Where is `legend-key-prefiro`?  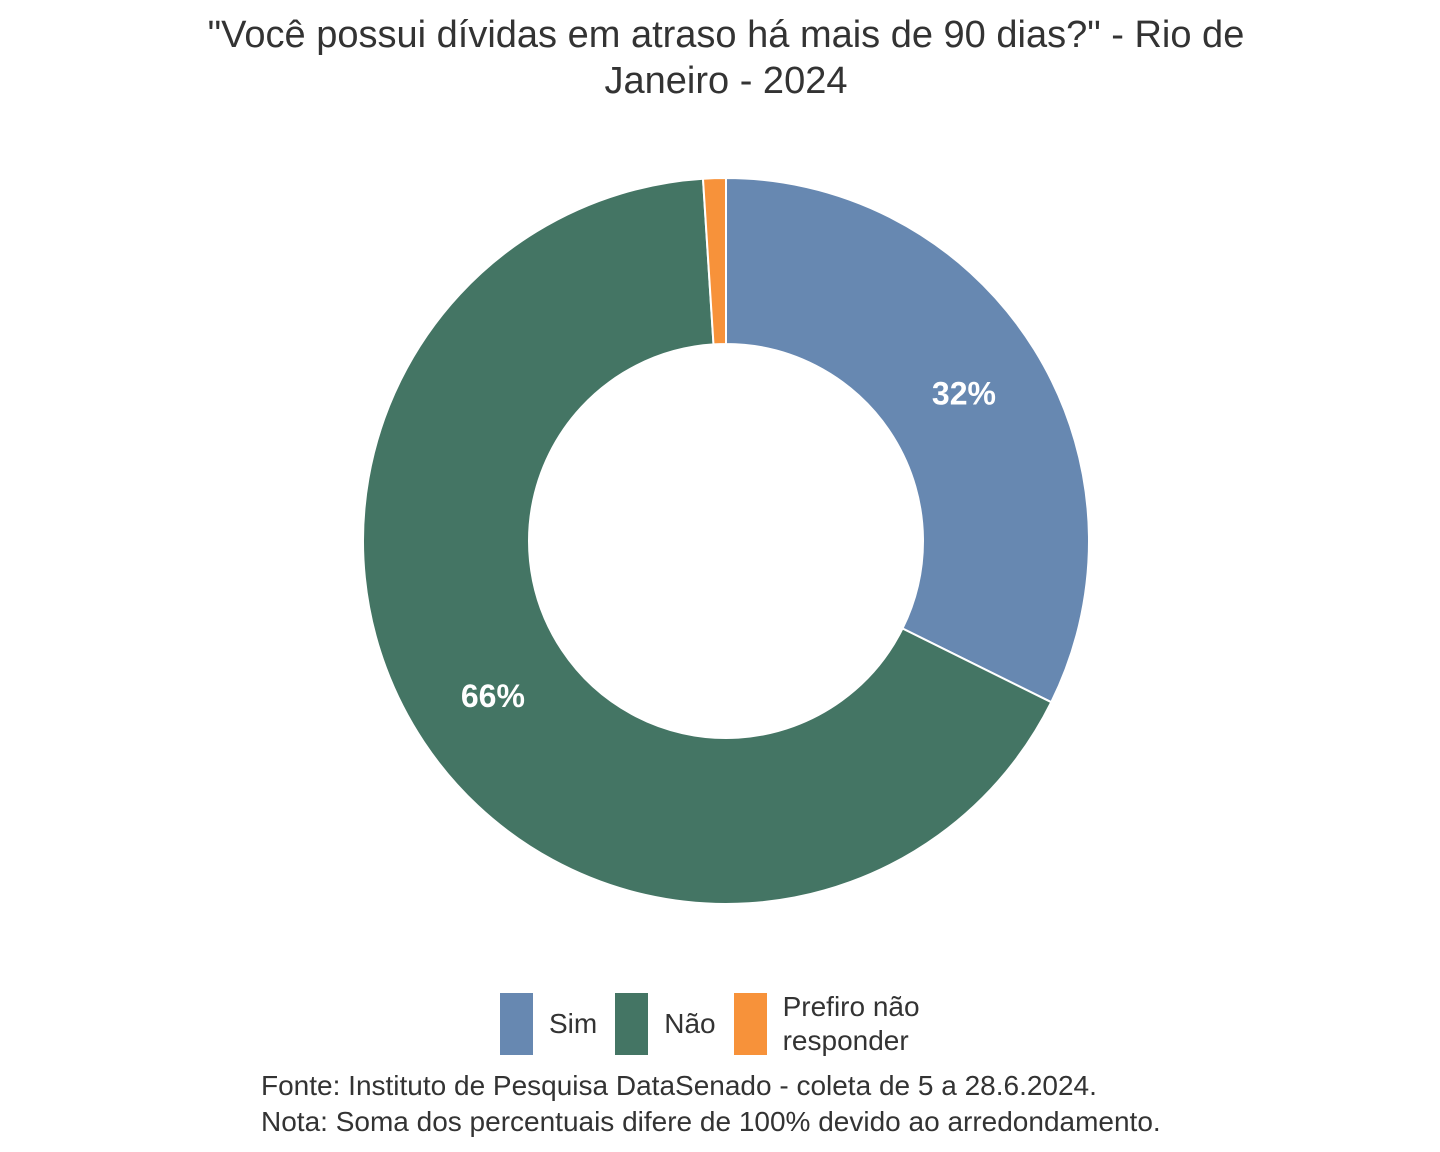
legend-key-prefiro is located at coordinates (750, 1024).